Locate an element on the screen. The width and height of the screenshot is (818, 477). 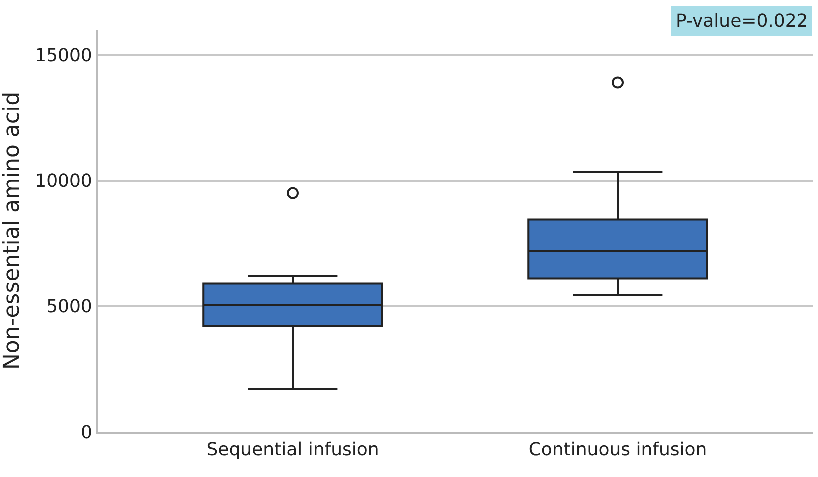
annotation: P-value=0.022 is located at coordinates (742, 21).